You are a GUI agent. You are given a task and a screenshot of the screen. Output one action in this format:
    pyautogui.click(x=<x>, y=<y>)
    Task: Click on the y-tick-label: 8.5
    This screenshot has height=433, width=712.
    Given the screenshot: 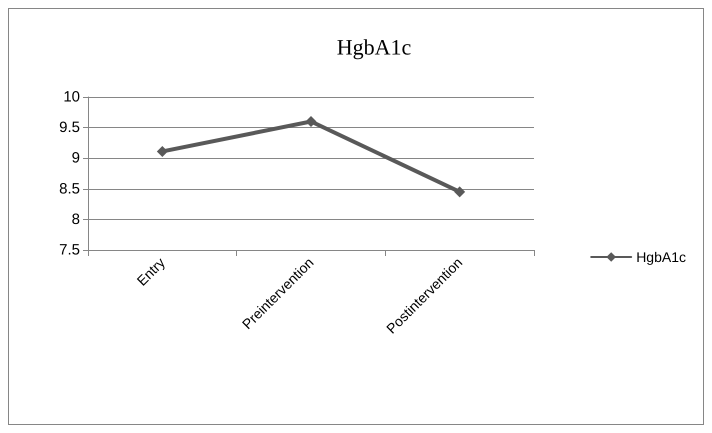 What is the action you would take?
    pyautogui.click(x=69, y=189)
    